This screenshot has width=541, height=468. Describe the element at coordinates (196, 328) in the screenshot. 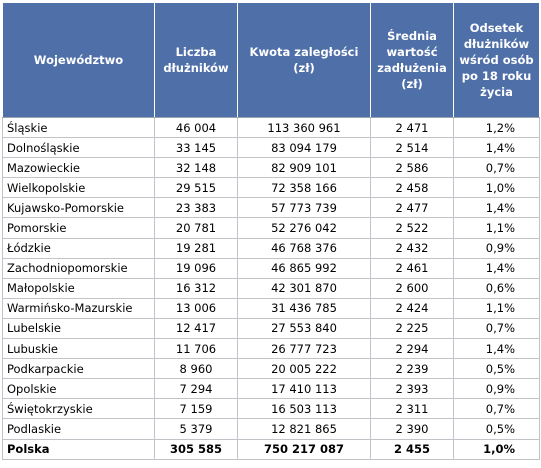

I see `debtors-cell: 12 417` at that location.